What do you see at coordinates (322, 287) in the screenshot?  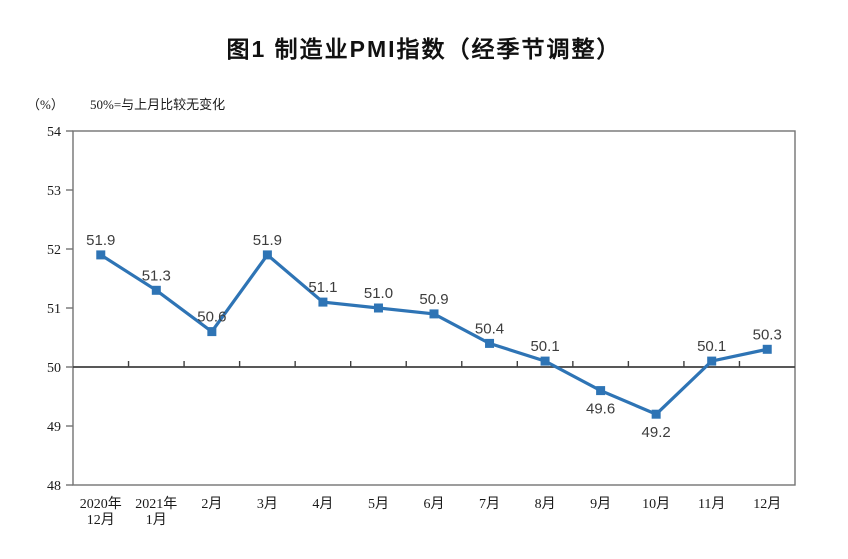 I see `data-point-label: 51.1` at bounding box center [322, 287].